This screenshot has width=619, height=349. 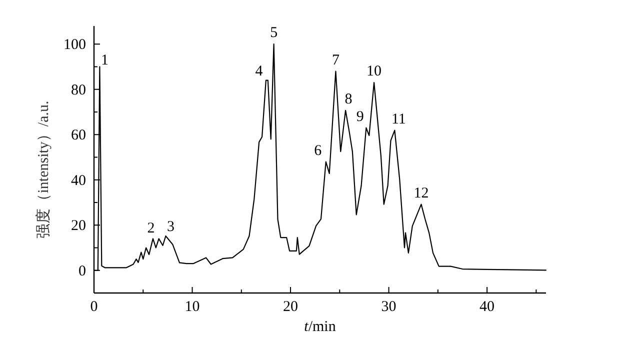 What do you see at coordinates (360, 116) in the screenshot?
I see `annotation: 9` at bounding box center [360, 116].